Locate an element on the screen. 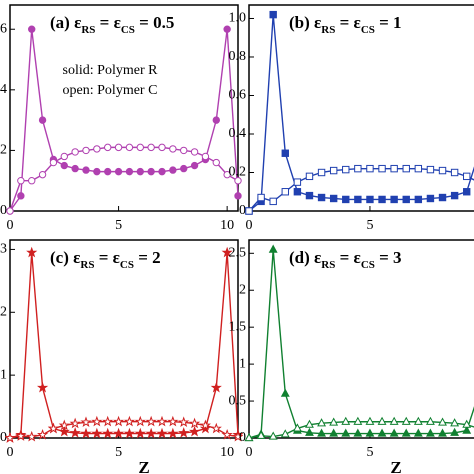 Image resolution: width=474 pixels, height=474 pixels. x-axis-label: Z is located at coordinates (395, 466).